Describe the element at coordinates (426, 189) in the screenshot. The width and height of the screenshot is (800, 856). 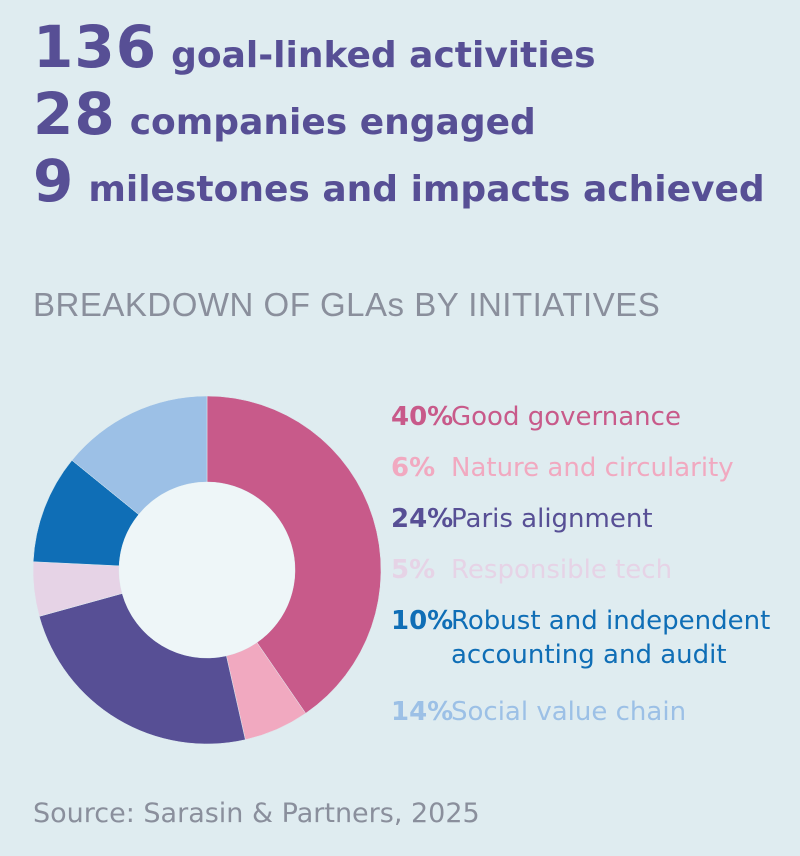
I see `stat-label: milestones and impacts achieved` at that location.